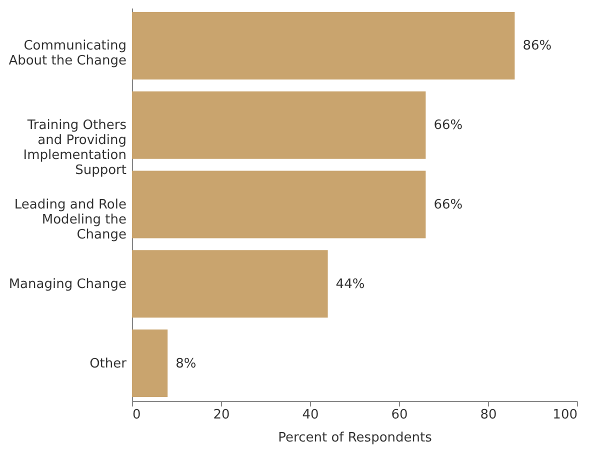 This screenshot has height=452, width=598. What do you see at coordinates (355, 438) in the screenshot?
I see `x-axis-title: Percent of Respondents` at bounding box center [355, 438].